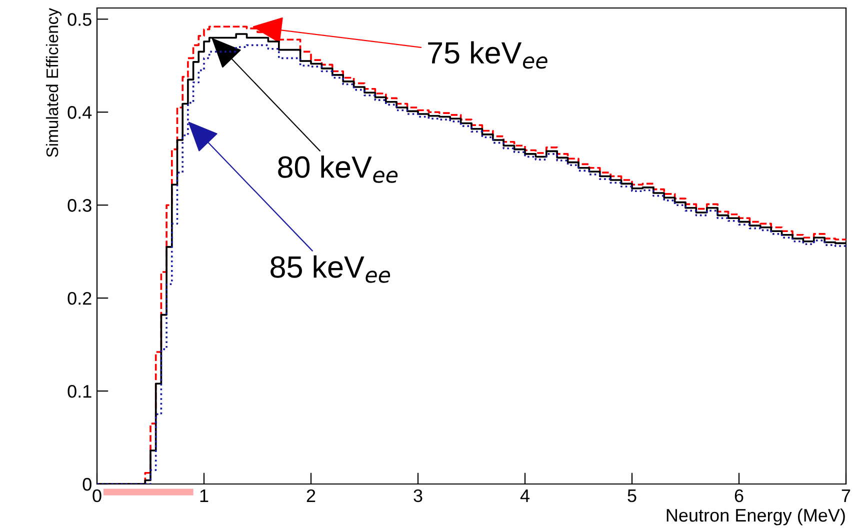 This screenshot has width=858, height=530. I want to click on y-axis-title: Simulated Efficiency, so click(54, 83).